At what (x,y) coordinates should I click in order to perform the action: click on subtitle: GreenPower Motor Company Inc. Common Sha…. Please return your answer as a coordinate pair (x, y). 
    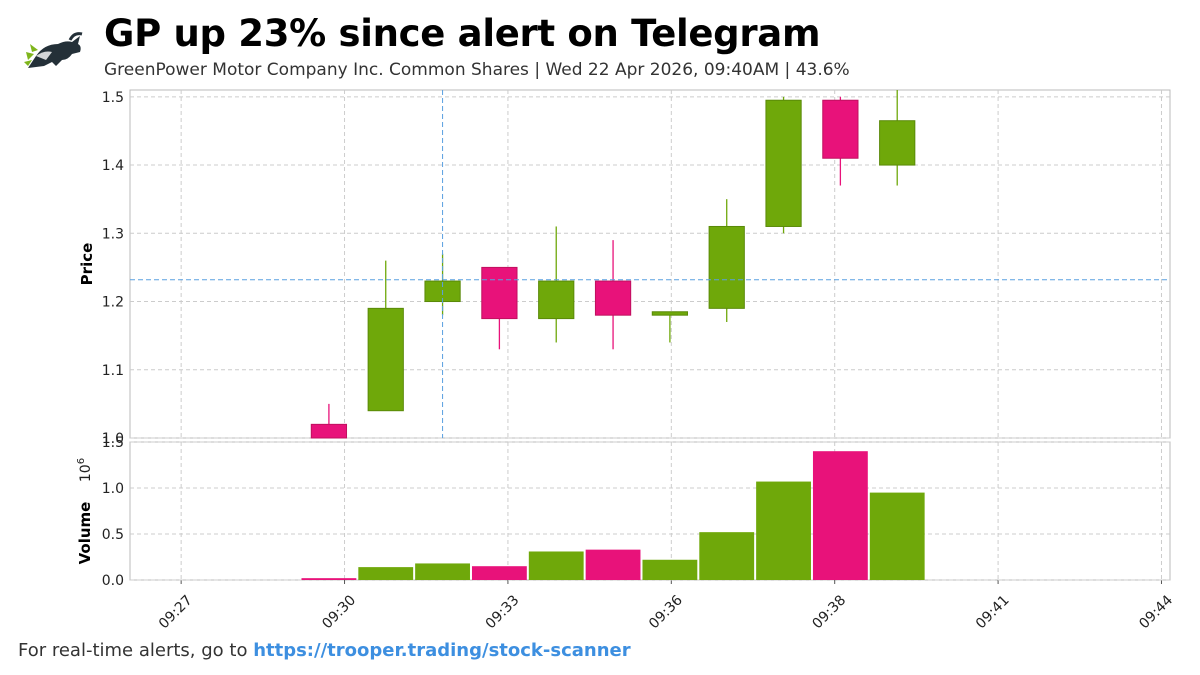
    Looking at the image, I should click on (477, 70).